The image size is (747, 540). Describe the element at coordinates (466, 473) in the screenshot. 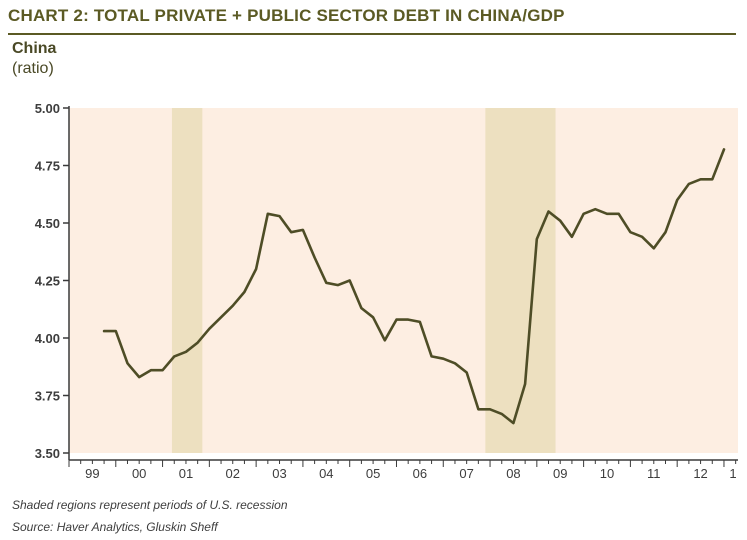

I see `x-tick-label: 07` at that location.